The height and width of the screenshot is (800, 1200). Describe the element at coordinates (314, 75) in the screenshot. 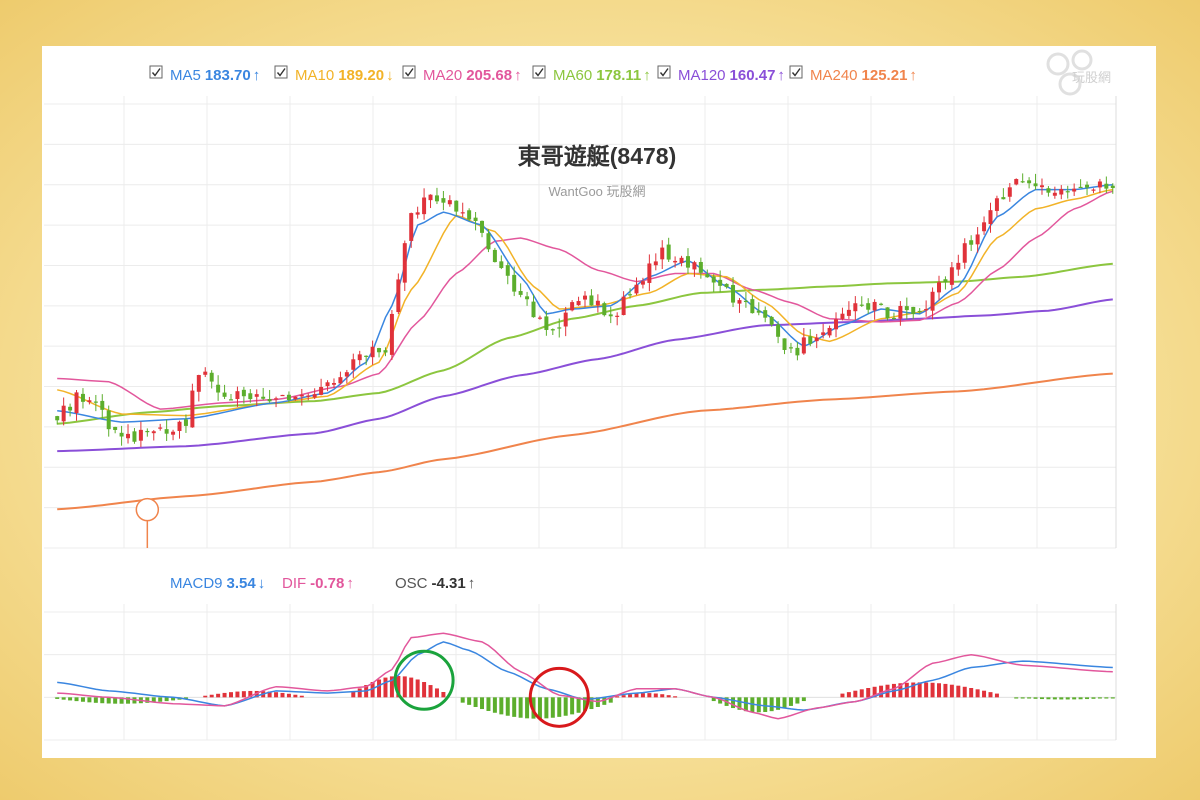

I see `legend-name: MA10` at that location.